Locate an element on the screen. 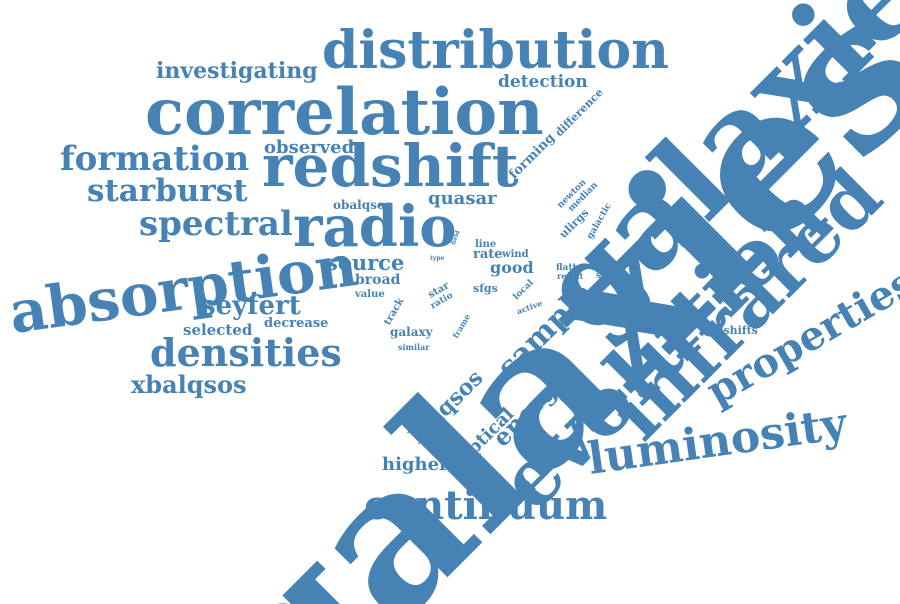 This screenshot has width=900, height=604. cloud-word: continuum is located at coordinates (486, 505).